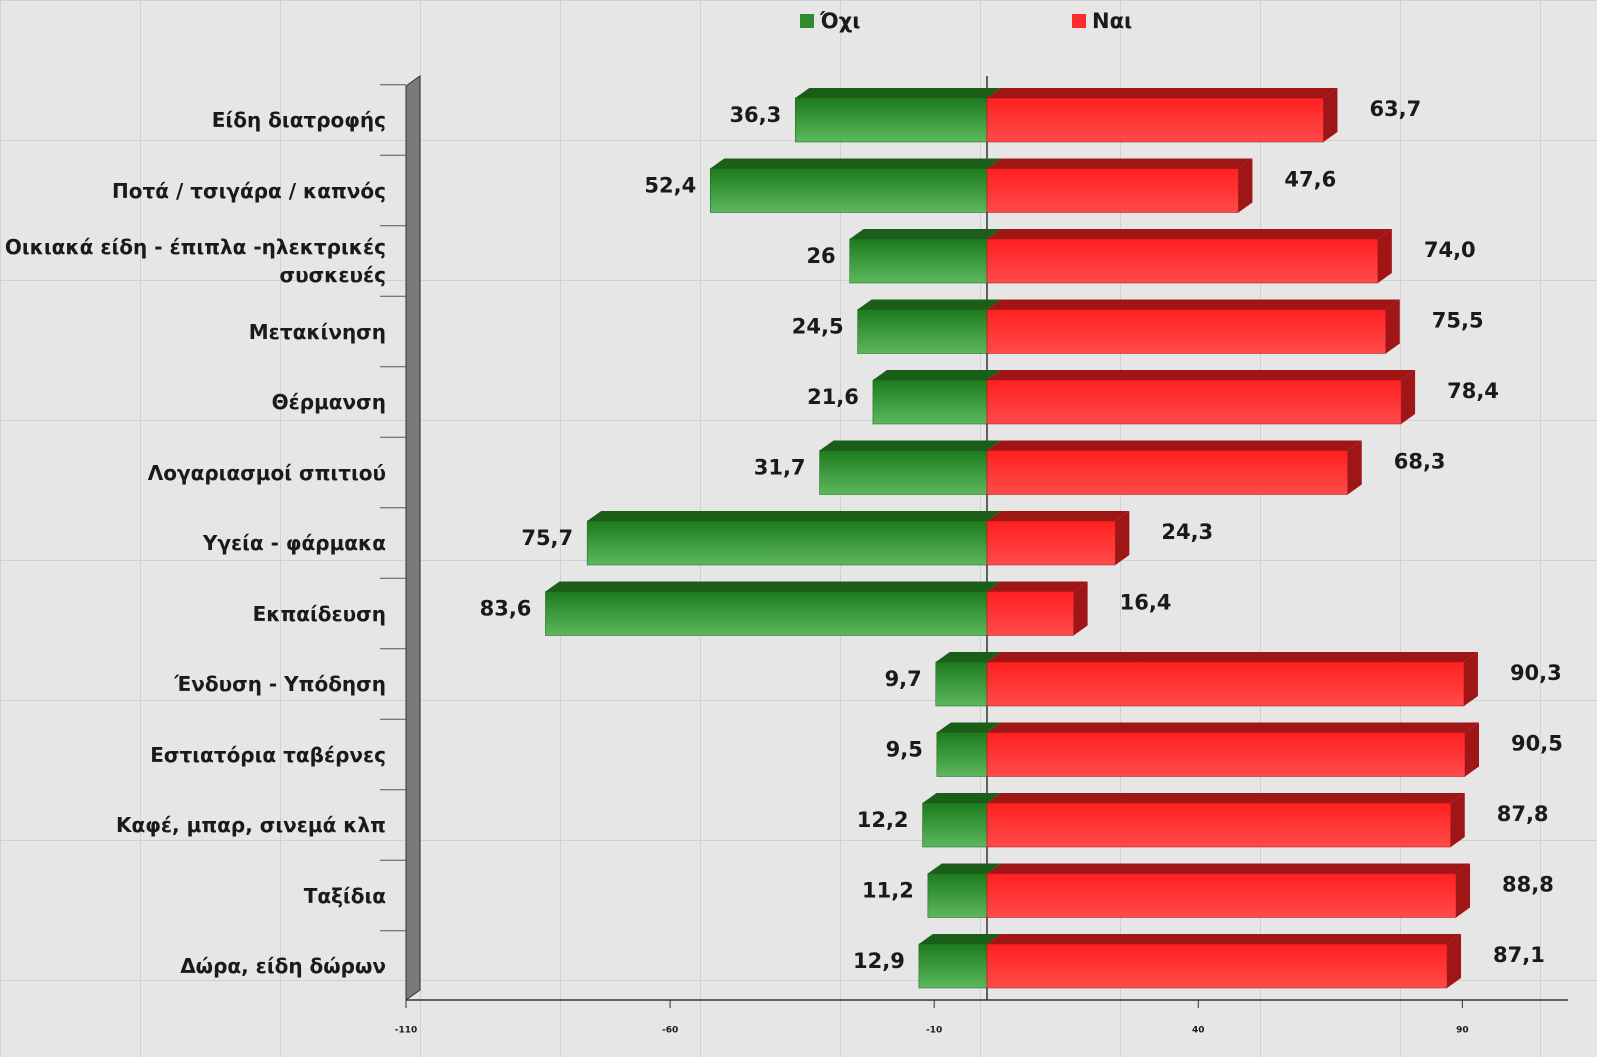 The height and width of the screenshot is (1057, 1597). I want to click on category-label: Ταξίδια, so click(344, 895).